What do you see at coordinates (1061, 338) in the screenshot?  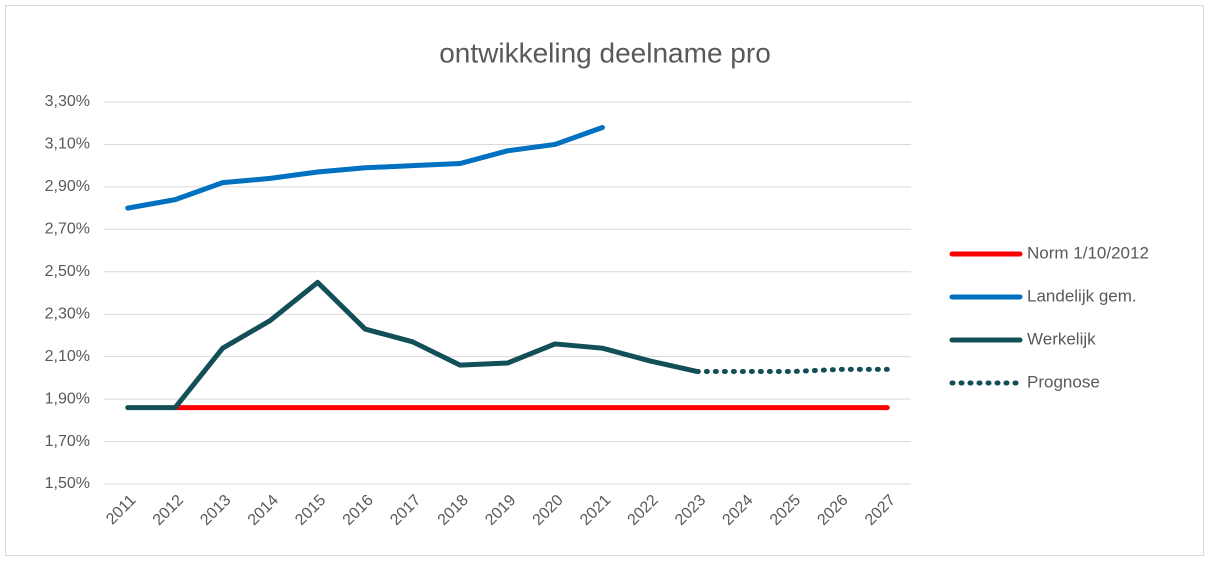 I see `legend-label: Werkelijk` at bounding box center [1061, 338].